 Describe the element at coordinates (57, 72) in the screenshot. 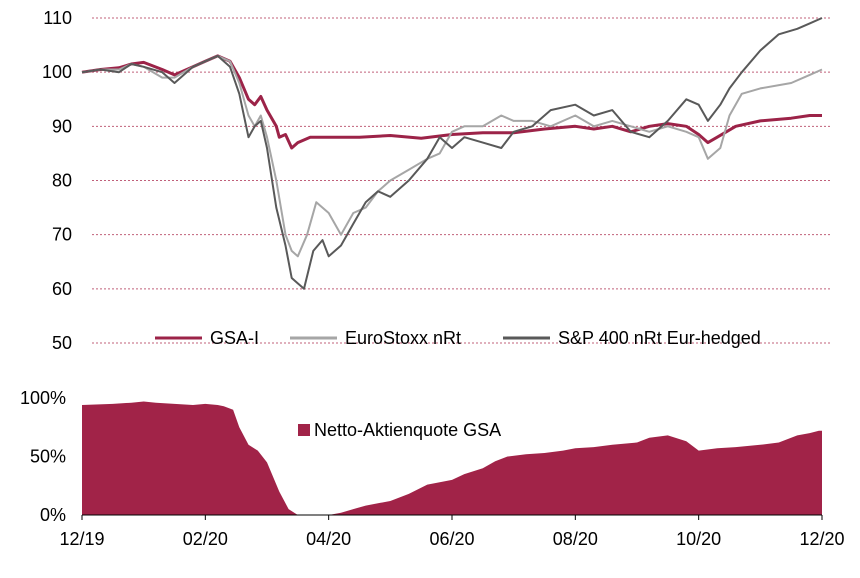

I see `y-tick-label-100: 100` at that location.